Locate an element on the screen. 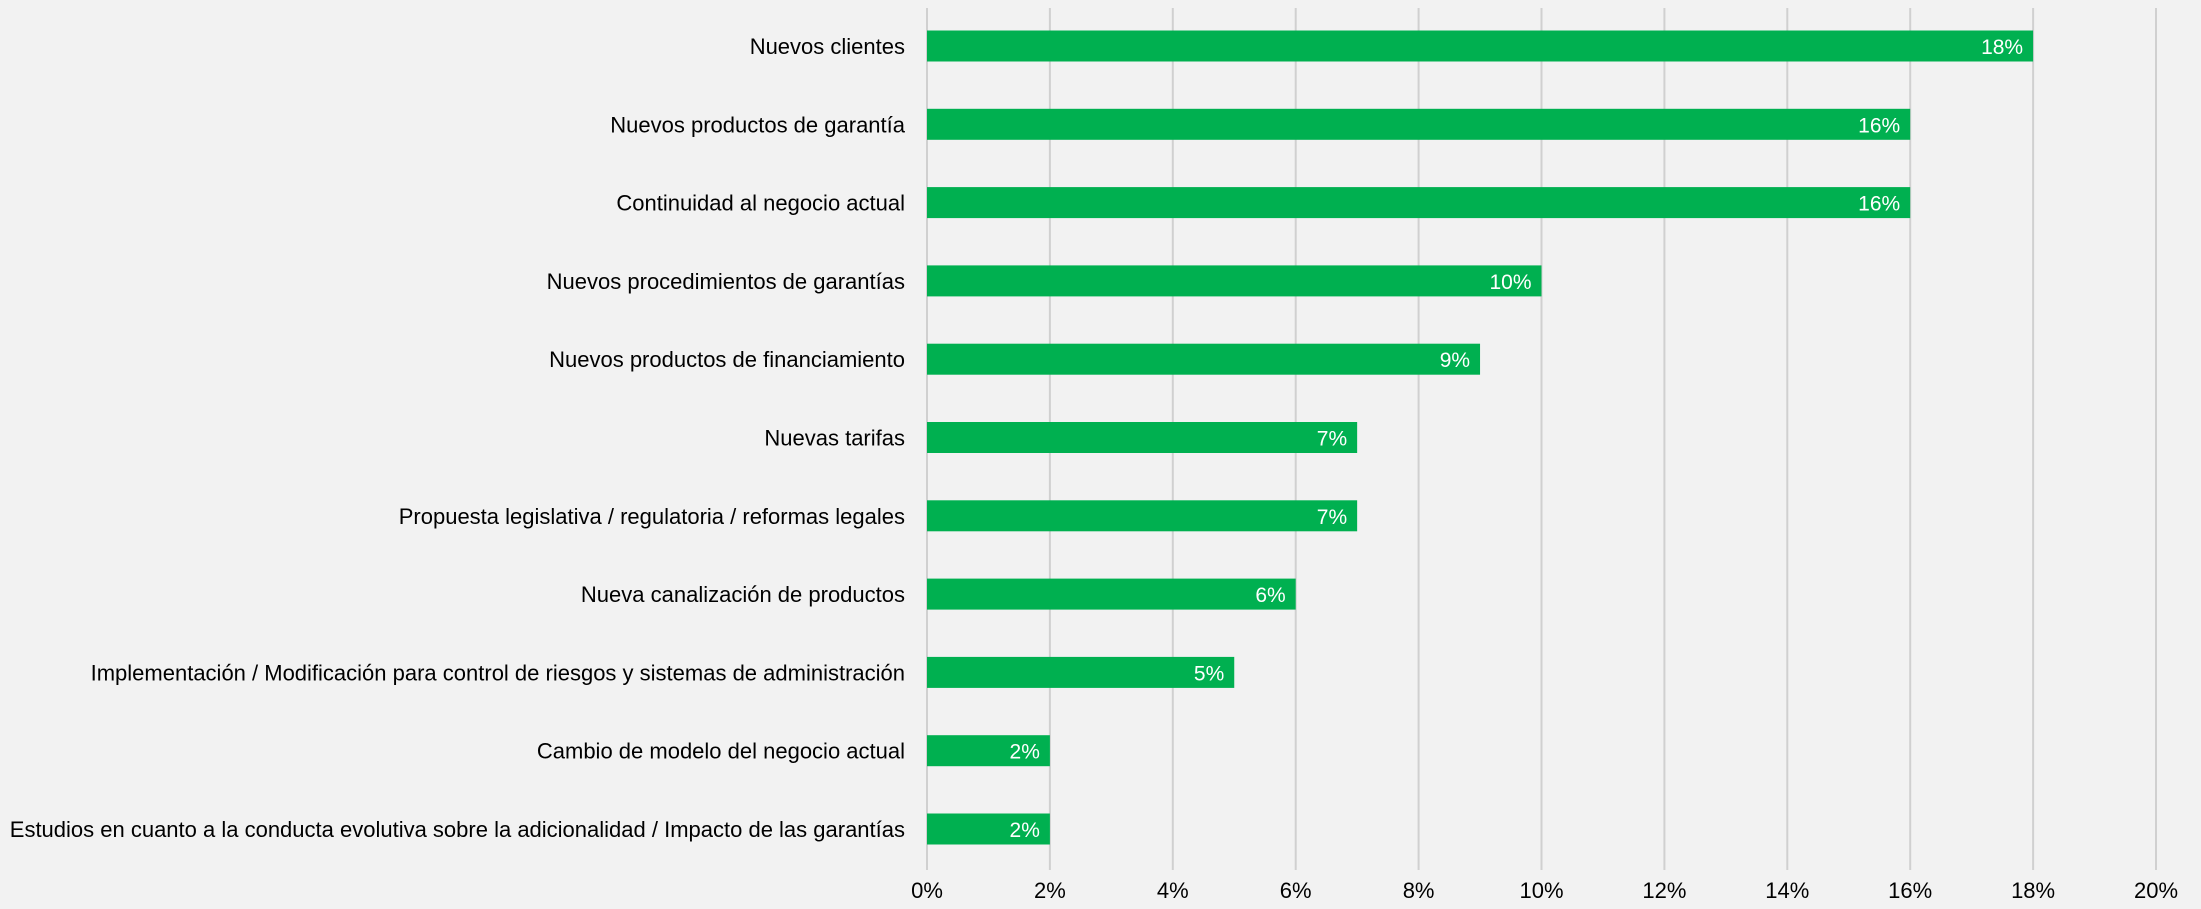  data-label-5: 9% is located at coordinates (1455, 360).